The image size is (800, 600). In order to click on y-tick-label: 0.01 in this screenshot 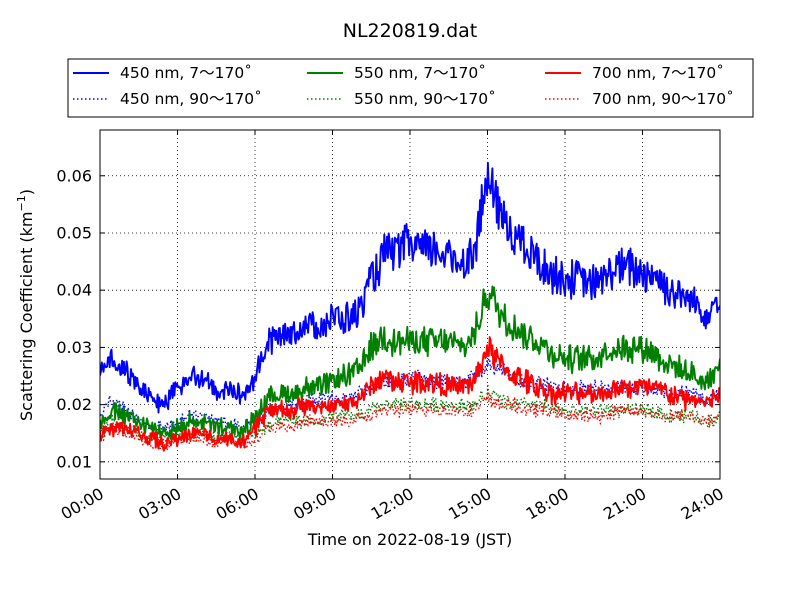, I will do `click(74, 461)`.